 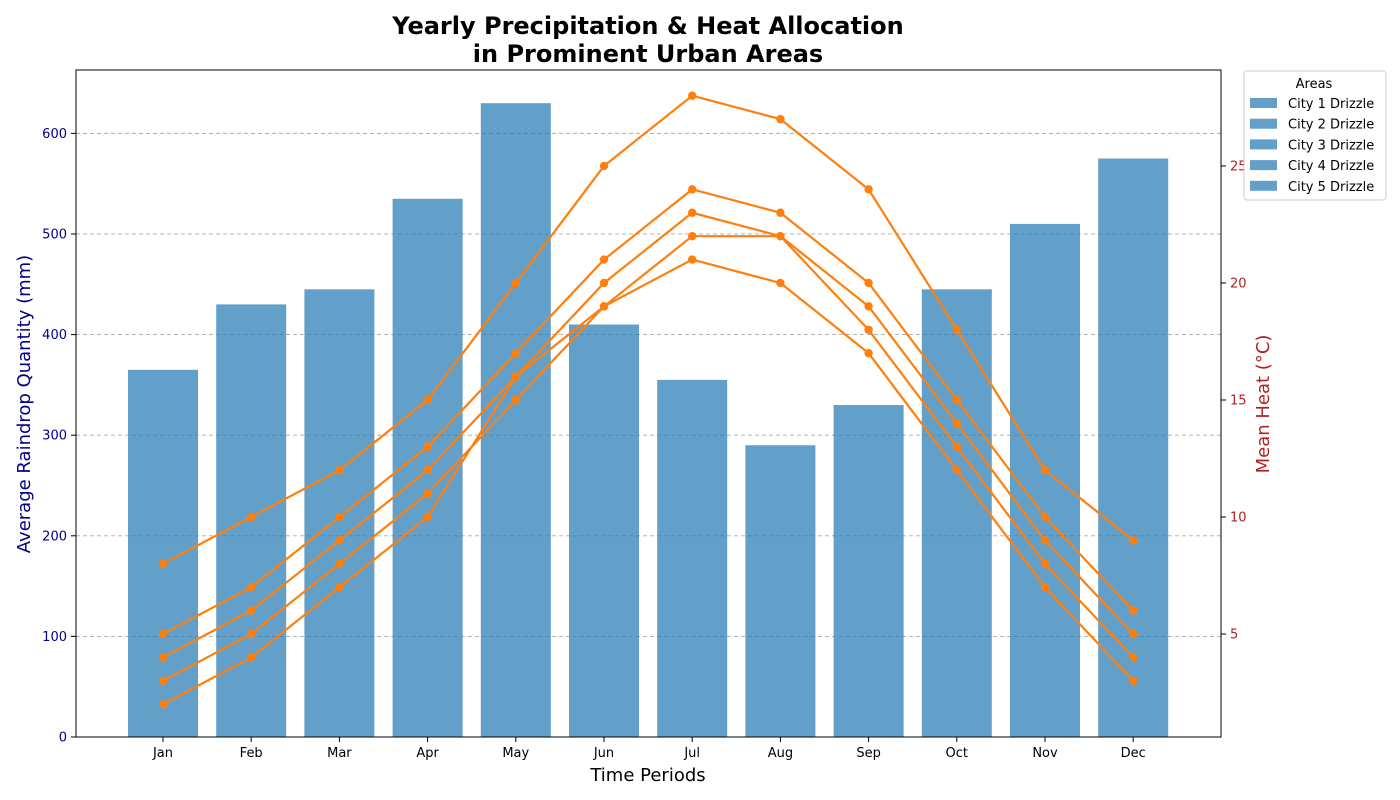 I want to click on bar-5-jun, so click(x=604, y=530).